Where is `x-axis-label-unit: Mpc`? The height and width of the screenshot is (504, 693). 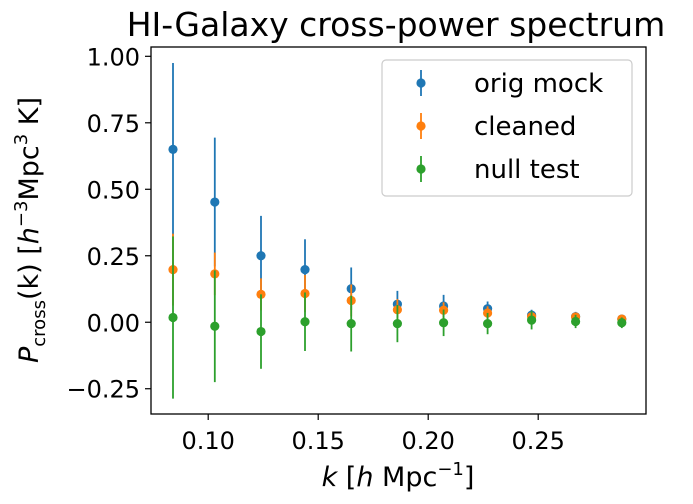
x-axis-label-unit: Mpc is located at coordinates (405, 477).